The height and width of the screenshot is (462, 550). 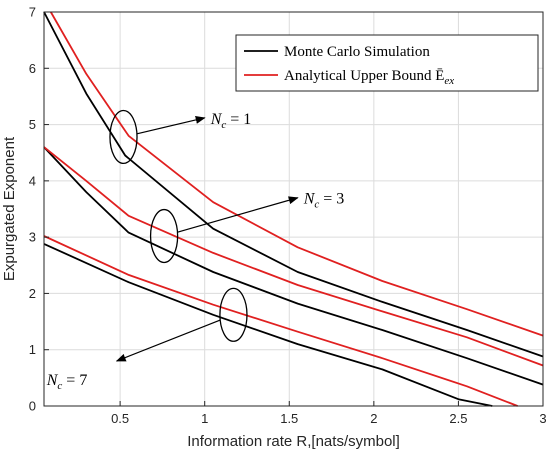 I want to click on y-tick-label: 0, so click(x=32, y=406).